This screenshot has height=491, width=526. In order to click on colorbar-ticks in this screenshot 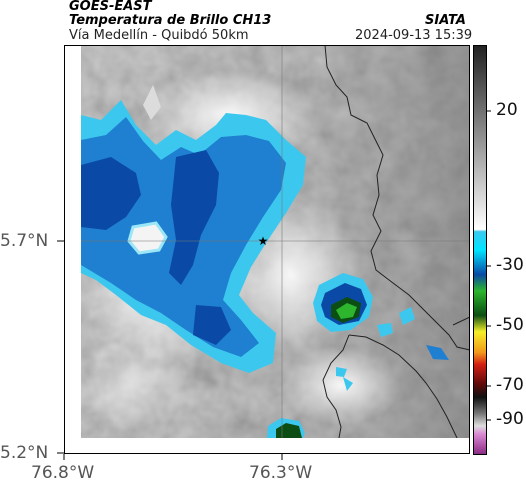, I will do `click(488, 265)`.